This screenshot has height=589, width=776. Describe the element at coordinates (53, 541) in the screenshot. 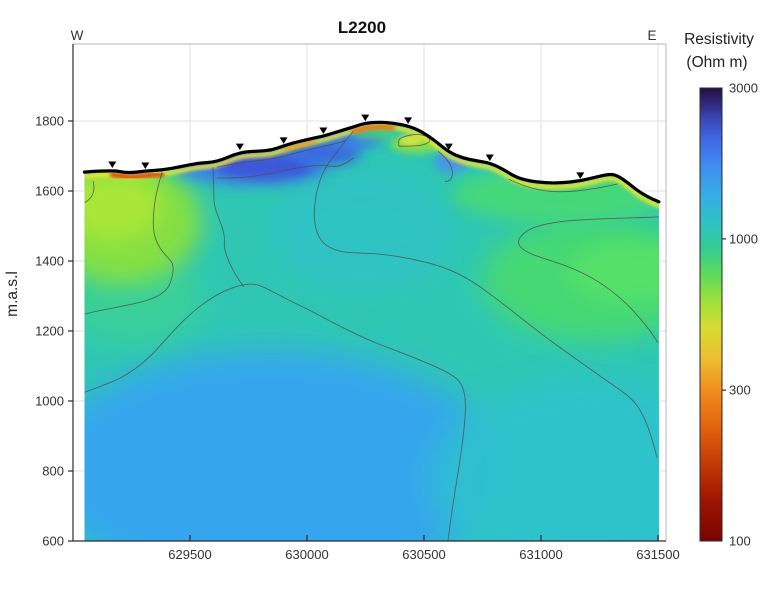

I see `y-tick-label: 600` at that location.